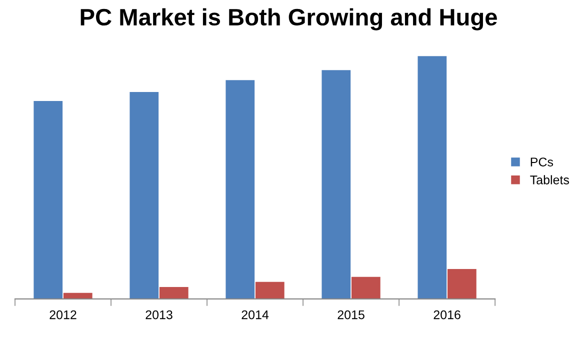 This screenshot has height=337, width=577. Describe the element at coordinates (351, 315) in the screenshot. I see `x-tick-label: 2015` at that location.